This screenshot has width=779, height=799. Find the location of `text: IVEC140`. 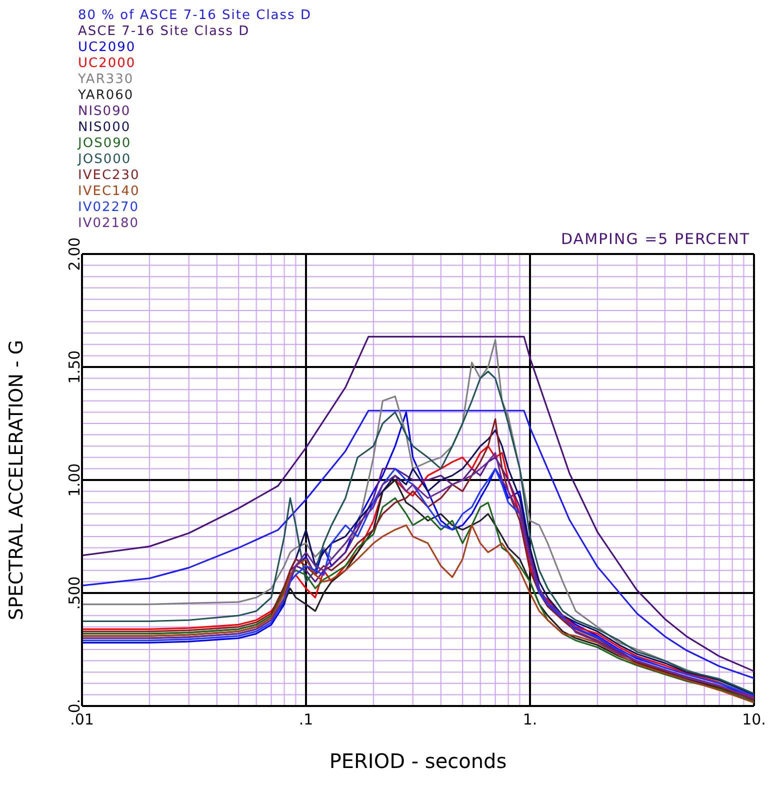

text: IVEC140 is located at coordinates (109, 192).